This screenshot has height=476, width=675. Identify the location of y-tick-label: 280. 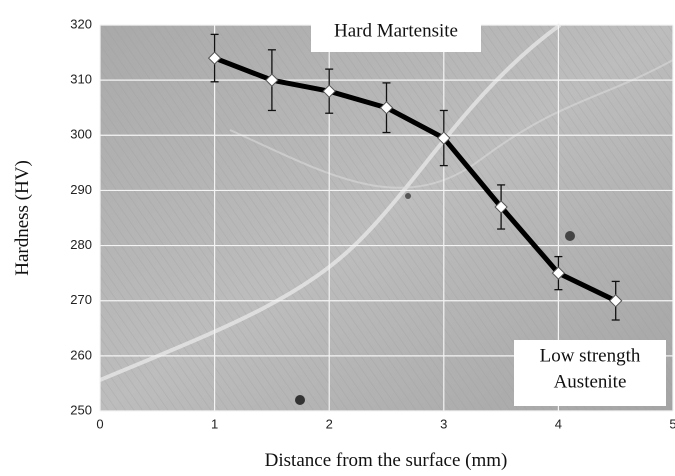
(81, 244).